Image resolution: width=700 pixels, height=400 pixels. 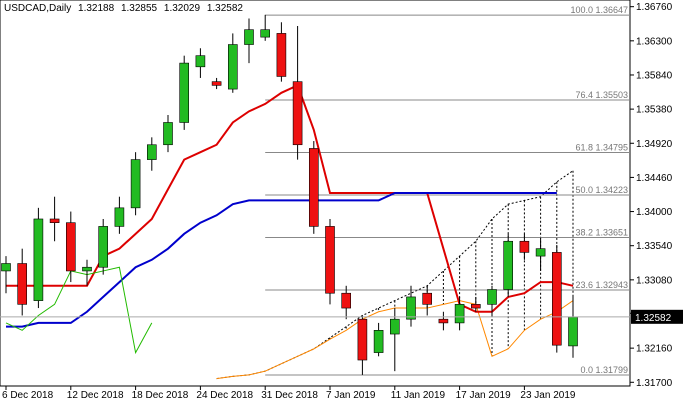 What do you see at coordinates (601, 285) in the screenshot?
I see `fib-label-5: 23.6 1.32943` at bounding box center [601, 285].